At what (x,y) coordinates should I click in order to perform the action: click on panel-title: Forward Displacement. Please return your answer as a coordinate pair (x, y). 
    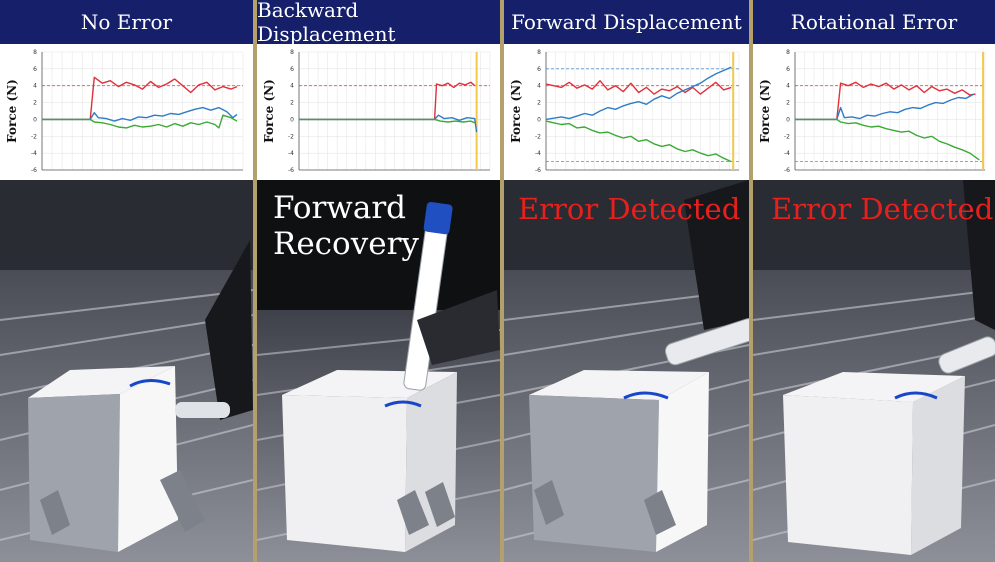
    Looking at the image, I should click on (626, 22).